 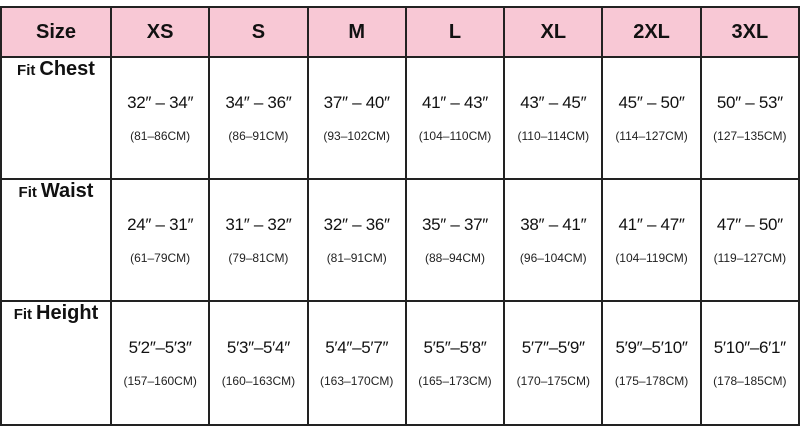 I want to click on cm-range: (157–160CM), so click(x=160, y=381).